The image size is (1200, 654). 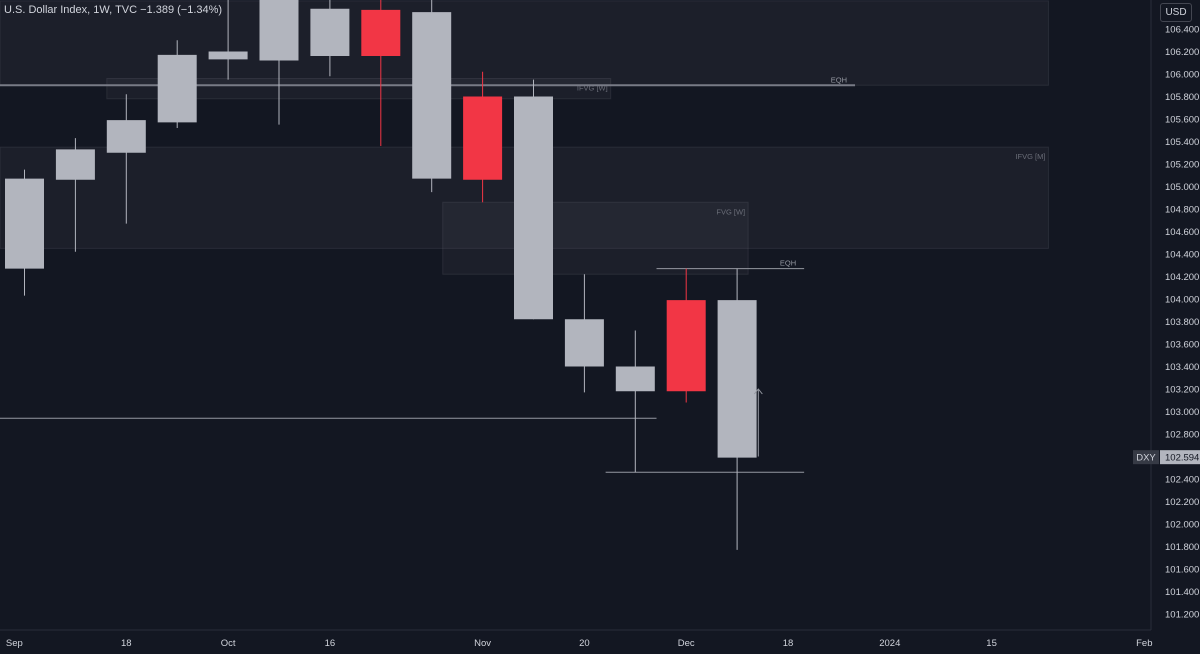 What do you see at coordinates (1144, 643) in the screenshot?
I see `x-tick-label: Feb` at bounding box center [1144, 643].